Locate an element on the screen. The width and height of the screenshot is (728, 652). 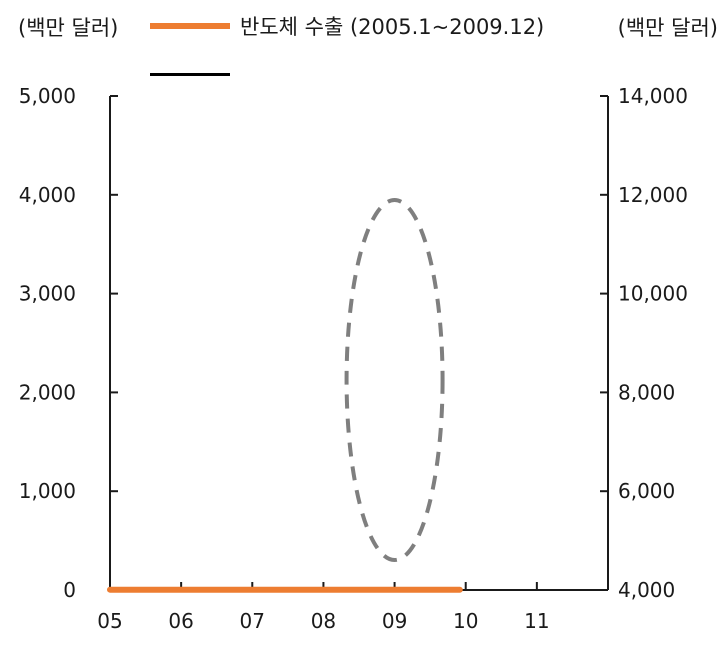
x-tick-label: 07 is located at coordinates (252, 621).